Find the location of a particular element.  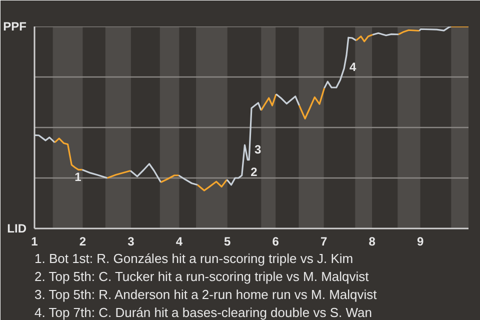

annotation: 3 is located at coordinates (258, 149).